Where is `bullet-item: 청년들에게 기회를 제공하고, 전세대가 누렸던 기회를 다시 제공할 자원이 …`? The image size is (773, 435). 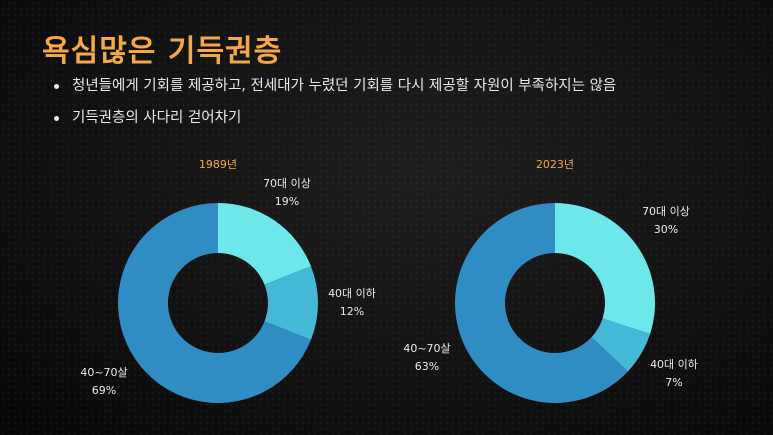
bullet-item: 청년들에게 기회를 제공하고, 전세대가 누렸던 기회를 다시 제공할 자원이 … is located at coordinates (334, 86).